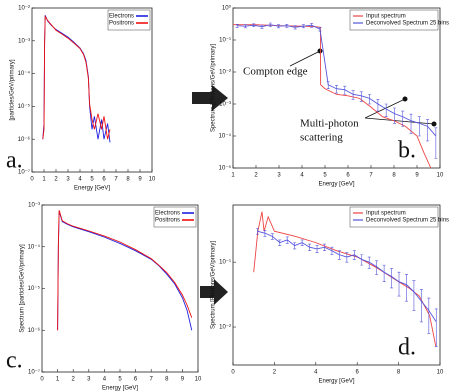 Image resolution: width=474 pixels, height=392 pixels. I want to click on annotation: scattering, so click(321, 138).